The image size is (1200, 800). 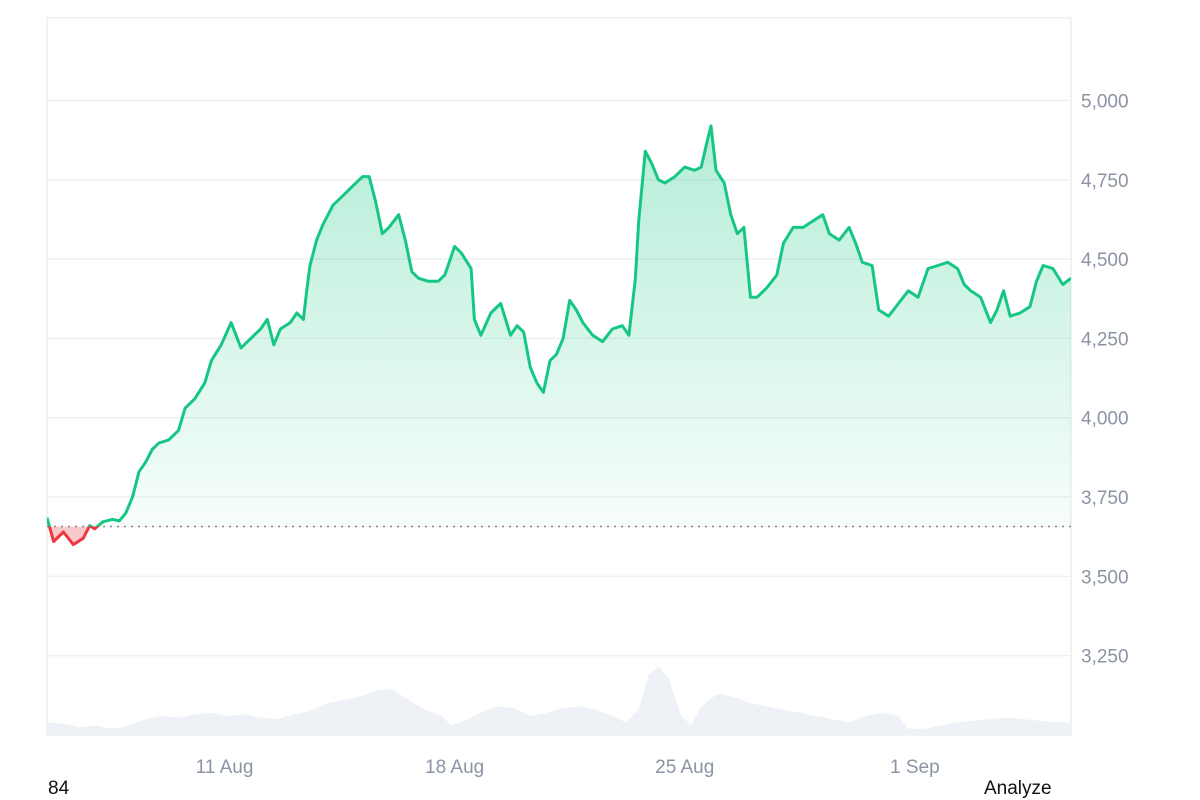 What do you see at coordinates (1105, 379) in the screenshot?
I see `y-axis-ticks: 5,000 4,750 4,500 4,250 4,000 3,750 3,500 3,250` at bounding box center [1105, 379].